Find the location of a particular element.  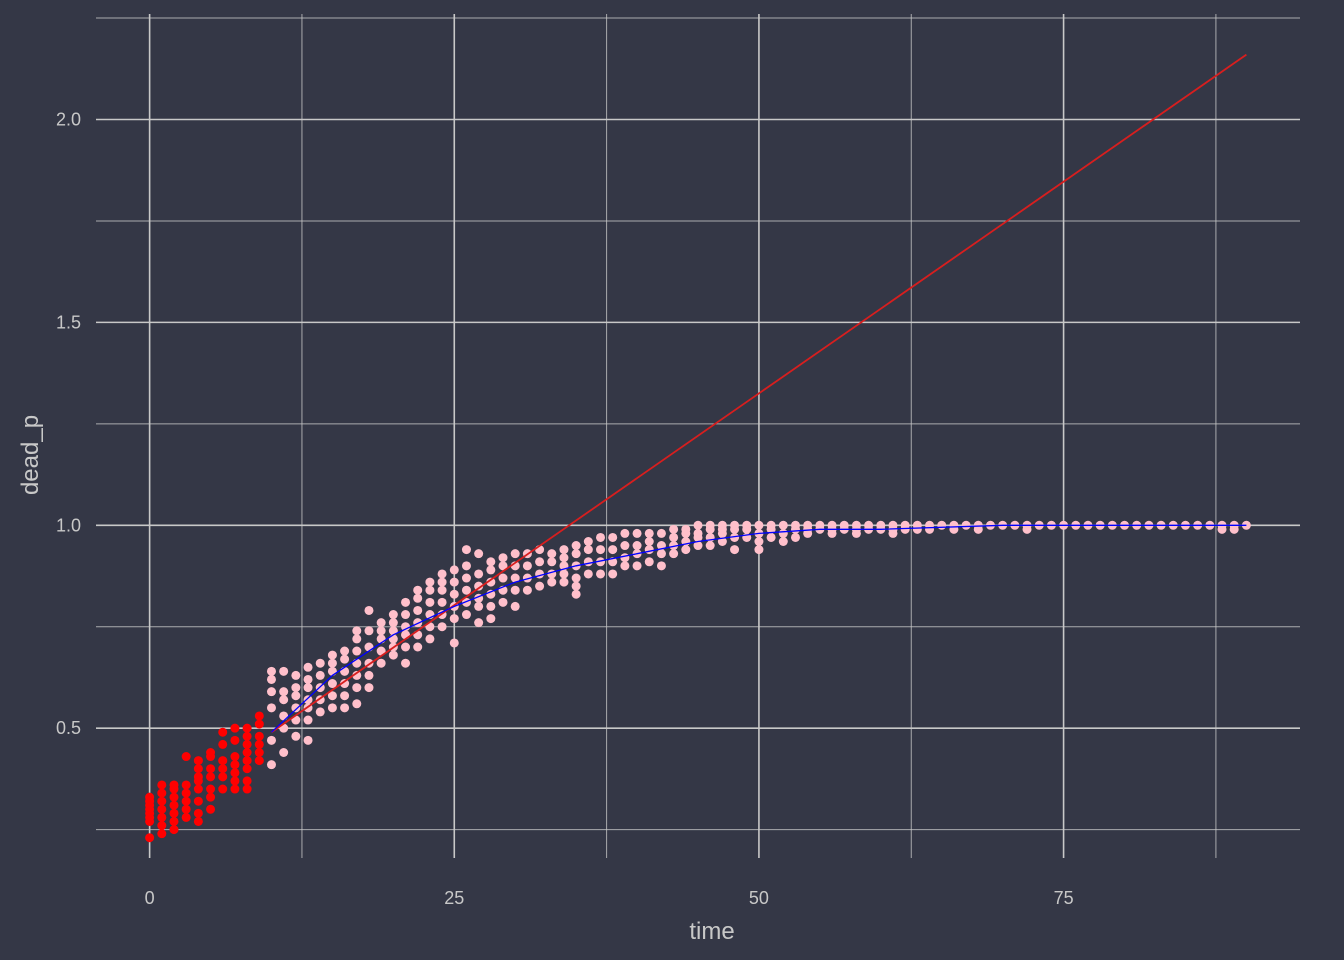

x-tick-label: 50 is located at coordinates (759, 898).